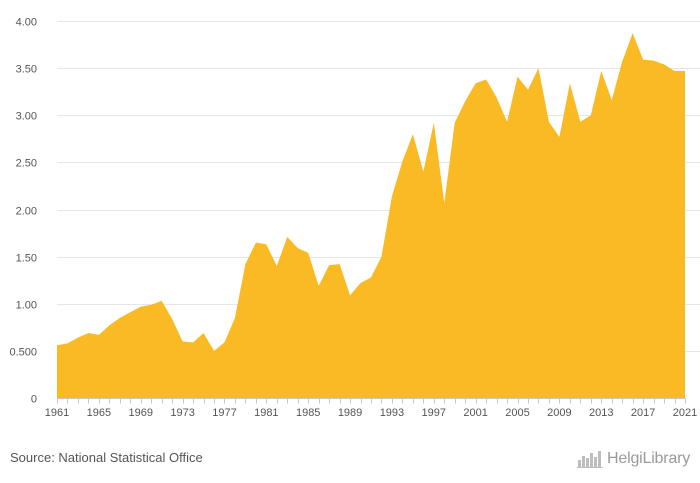 This screenshot has width=700, height=483. What do you see at coordinates (392, 413) in the screenshot?
I see `x-tick-label: 1993` at bounding box center [392, 413].